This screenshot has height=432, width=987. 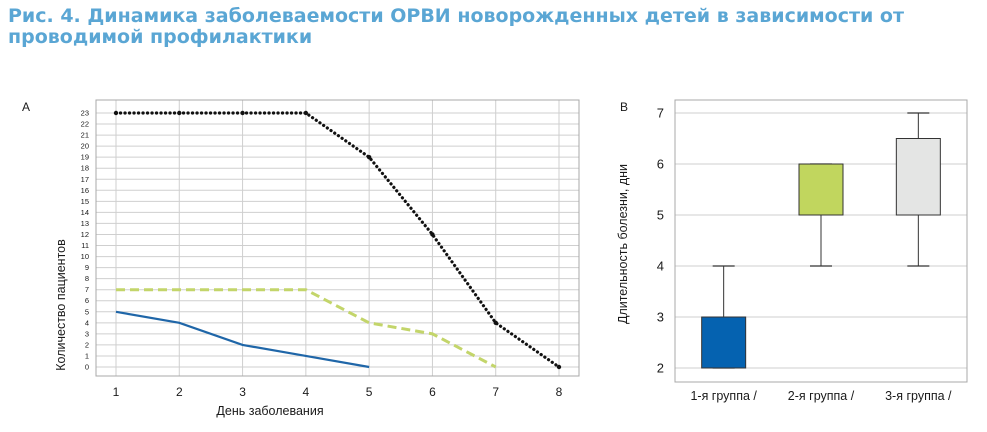 I want to click on panel-a-y-tick-label: 3, so click(x=87, y=333).